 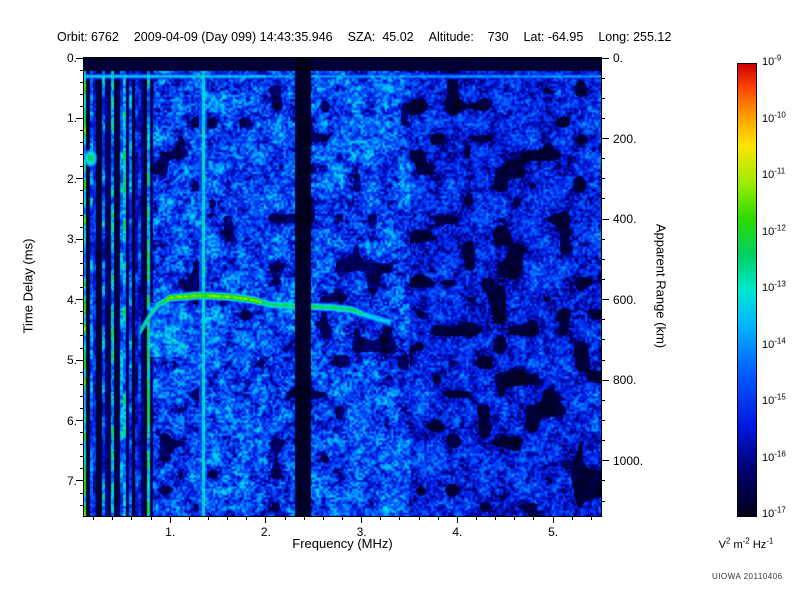 What do you see at coordinates (88, 37) in the screenshot?
I see `header-field: Orbit: 6762` at bounding box center [88, 37].